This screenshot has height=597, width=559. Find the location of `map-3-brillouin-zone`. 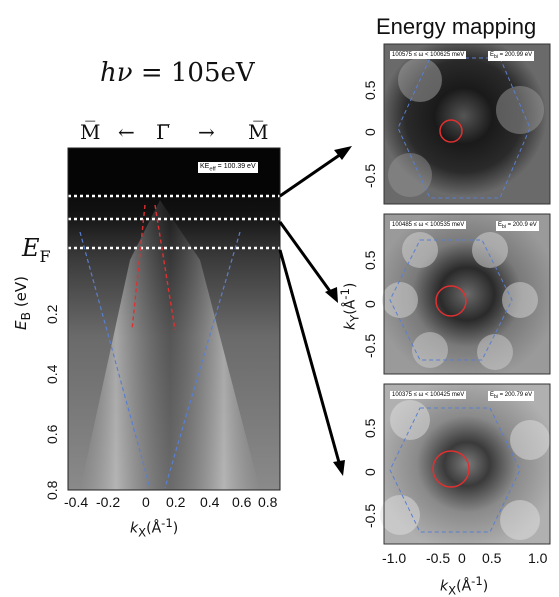

map-3-brillouin-zone is located at coordinates (455, 470).